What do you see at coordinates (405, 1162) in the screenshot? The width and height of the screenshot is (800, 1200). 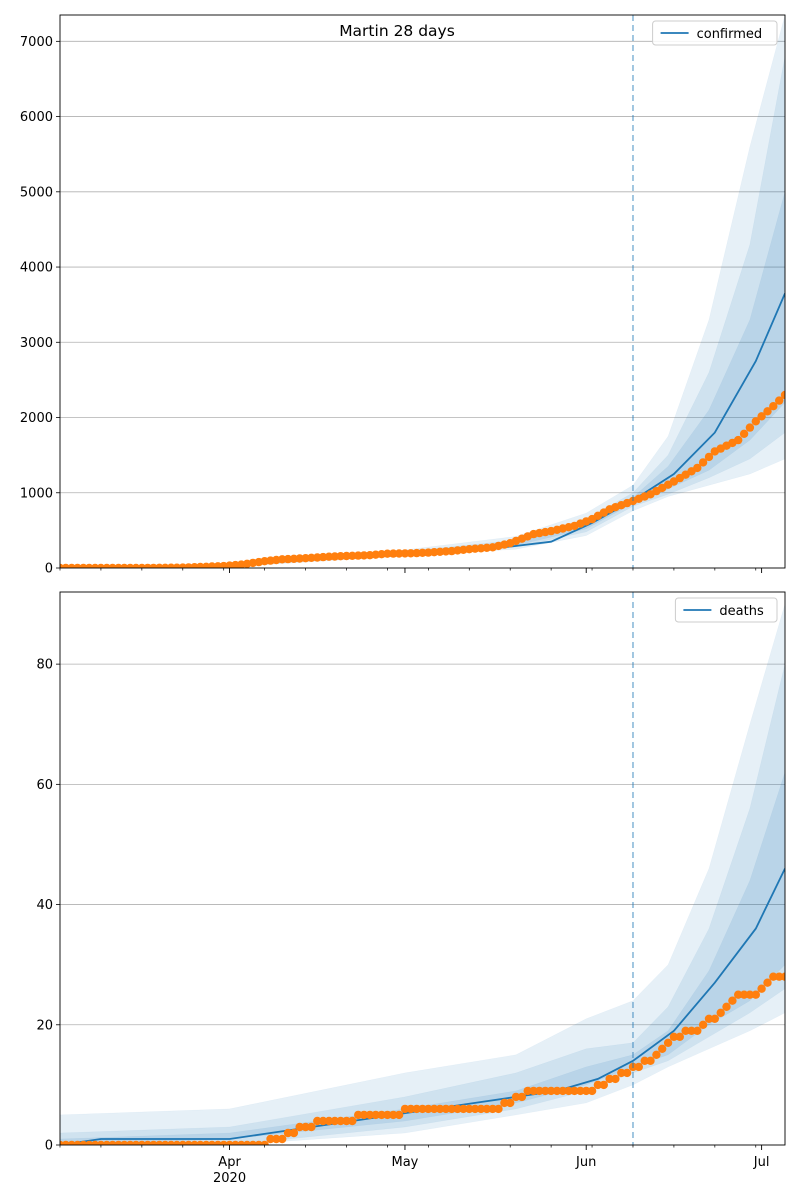 I see `x-tick-label: May` at bounding box center [405, 1162].